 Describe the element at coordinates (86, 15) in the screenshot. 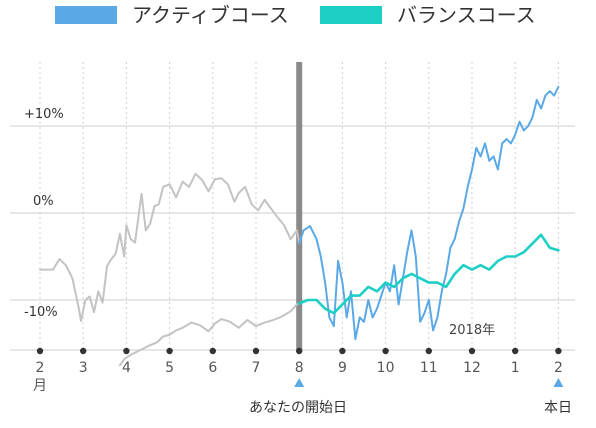

I see `legend-swatch-active` at that location.